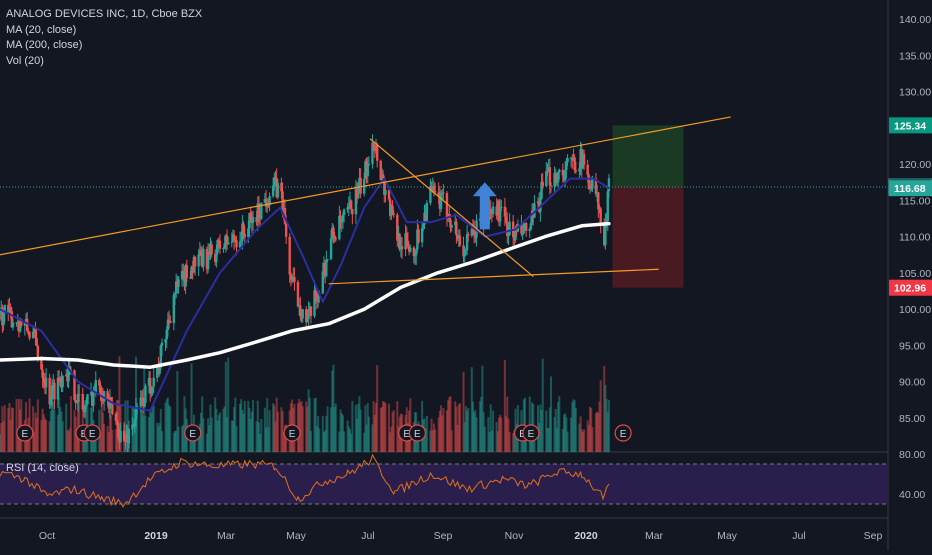 The width and height of the screenshot is (932, 555). What do you see at coordinates (42, 468) in the screenshot?
I see `legend-rsi: RSI (14, close)` at bounding box center [42, 468].